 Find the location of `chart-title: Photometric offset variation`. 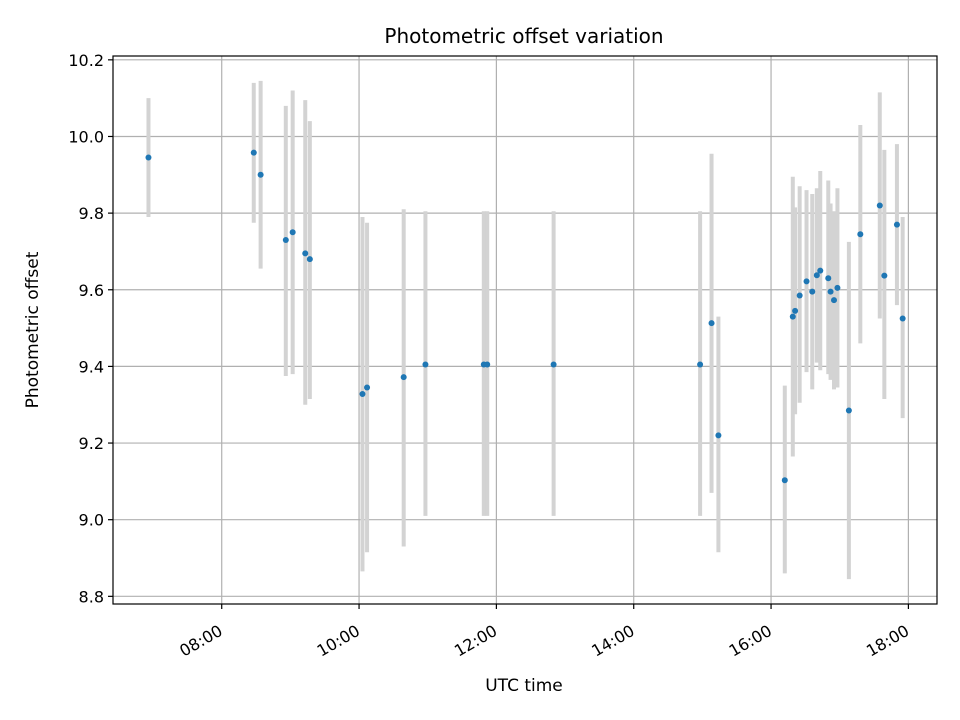

chart-title: Photometric offset variation is located at coordinates (523, 36).